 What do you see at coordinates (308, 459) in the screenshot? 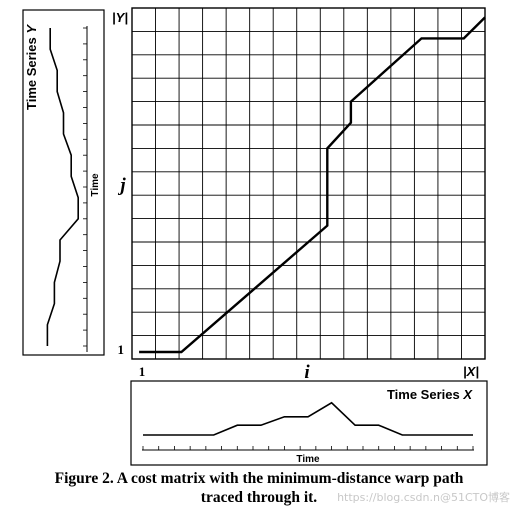
I see `series-x-time-label: Time` at bounding box center [308, 459].